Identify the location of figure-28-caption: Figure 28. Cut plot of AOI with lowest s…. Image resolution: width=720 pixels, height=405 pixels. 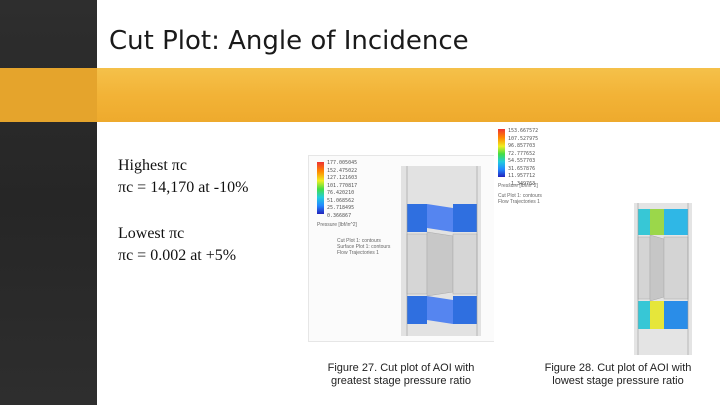
(618, 374).